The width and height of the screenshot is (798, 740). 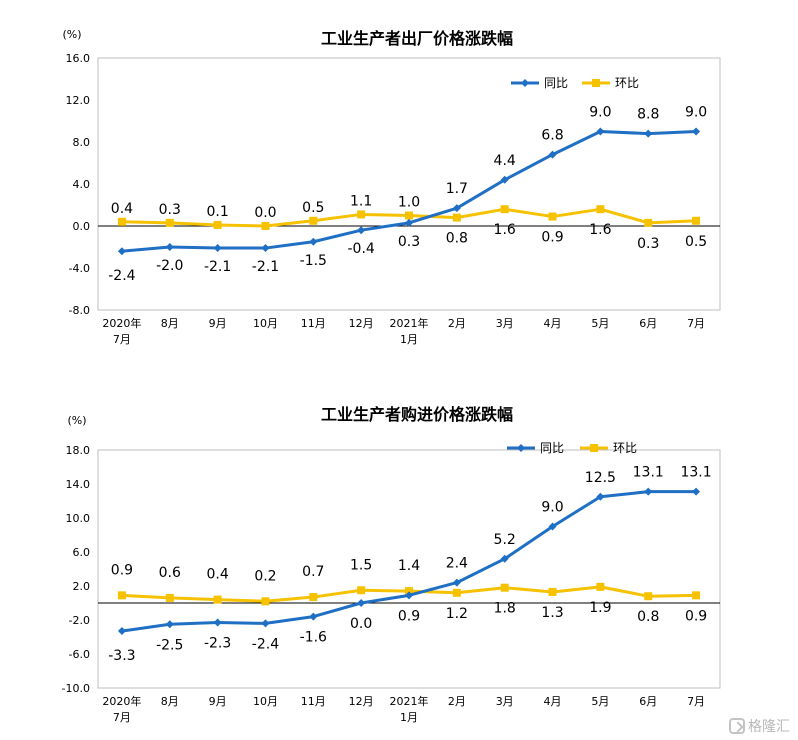 I want to click on data-label-yoy: 1.7, so click(x=457, y=189).